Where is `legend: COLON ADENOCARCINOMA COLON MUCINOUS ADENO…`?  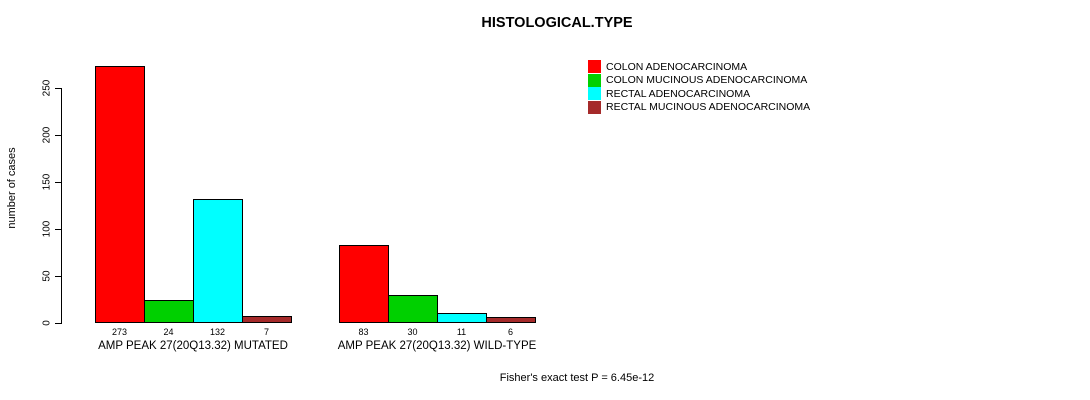
legend: COLON ADENOCARCINOMA COLON MUCINOUS ADENO… is located at coordinates (699, 87).